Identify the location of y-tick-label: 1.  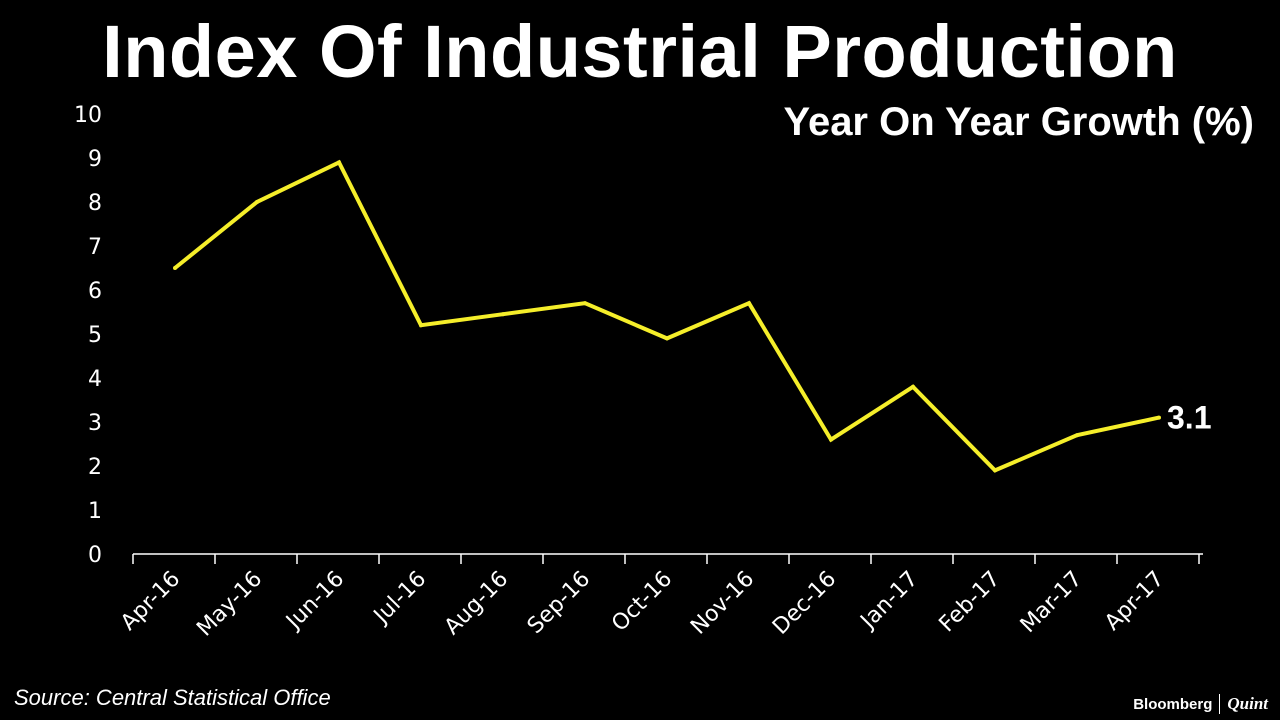
(95, 511).